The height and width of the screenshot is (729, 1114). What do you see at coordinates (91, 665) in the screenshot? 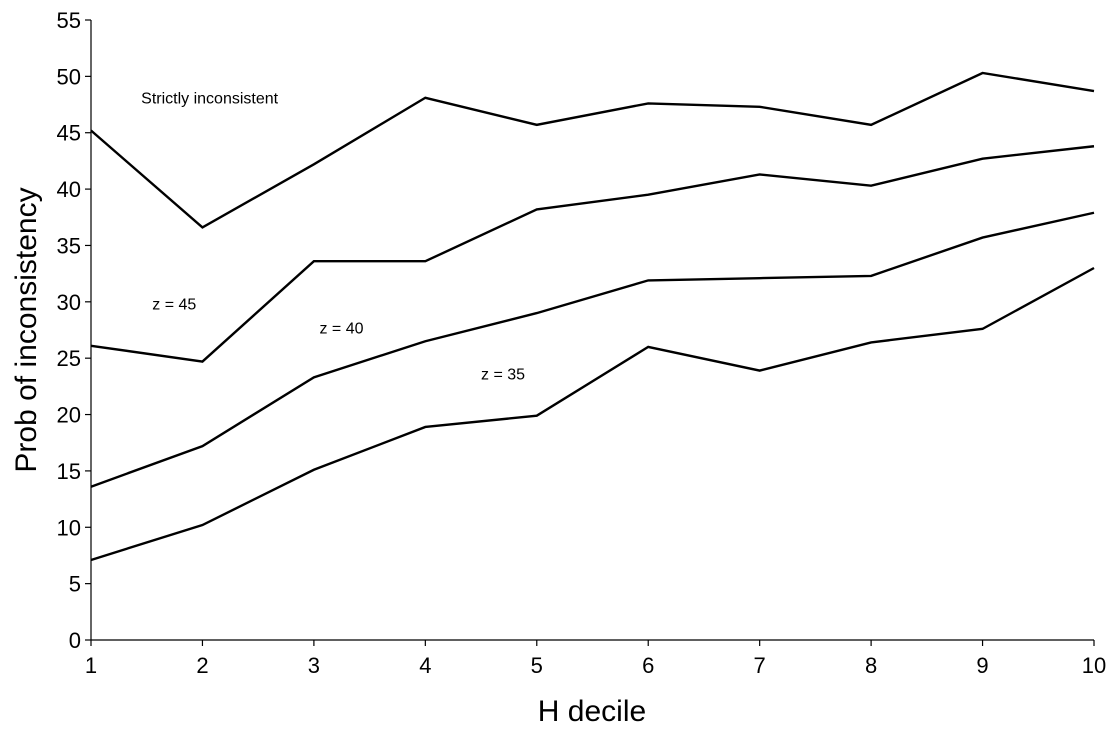
I see `x-tick-label: 1` at bounding box center [91, 665].